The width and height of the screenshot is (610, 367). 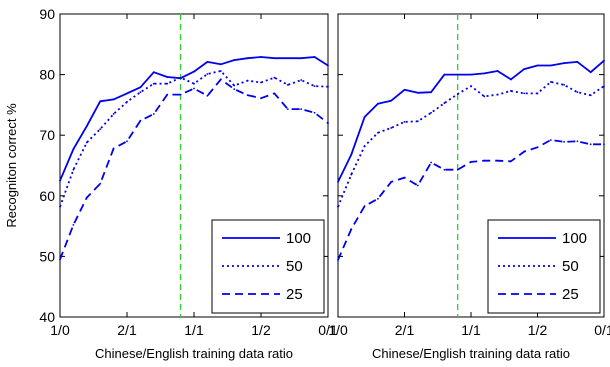 What do you see at coordinates (47, 317) in the screenshot?
I see `y-tick-label: 40` at bounding box center [47, 317].